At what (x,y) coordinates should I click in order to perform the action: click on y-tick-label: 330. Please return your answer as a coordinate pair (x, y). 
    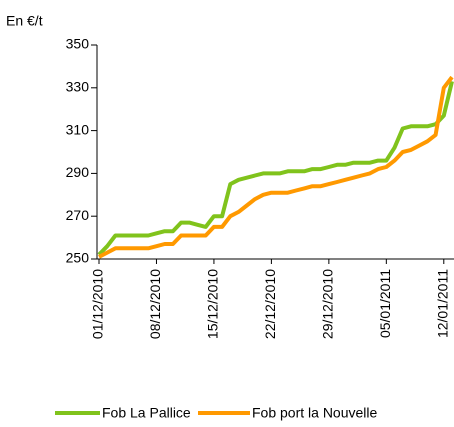
    Looking at the image, I should click on (78, 87).